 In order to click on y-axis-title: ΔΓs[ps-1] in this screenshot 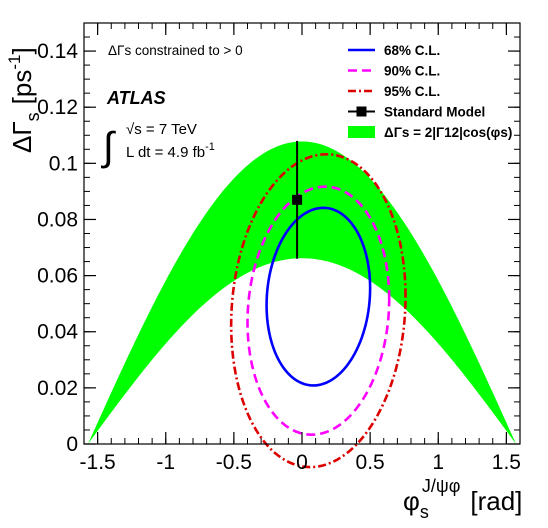, I will do `click(24, 100)`.